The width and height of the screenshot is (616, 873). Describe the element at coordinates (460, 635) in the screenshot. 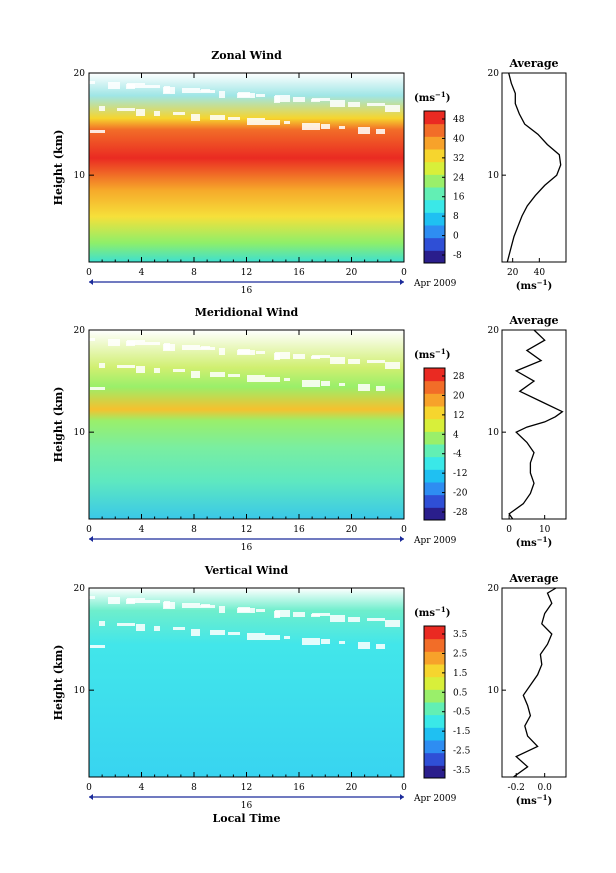

I see `colorbar-label: 3.5` at that location.